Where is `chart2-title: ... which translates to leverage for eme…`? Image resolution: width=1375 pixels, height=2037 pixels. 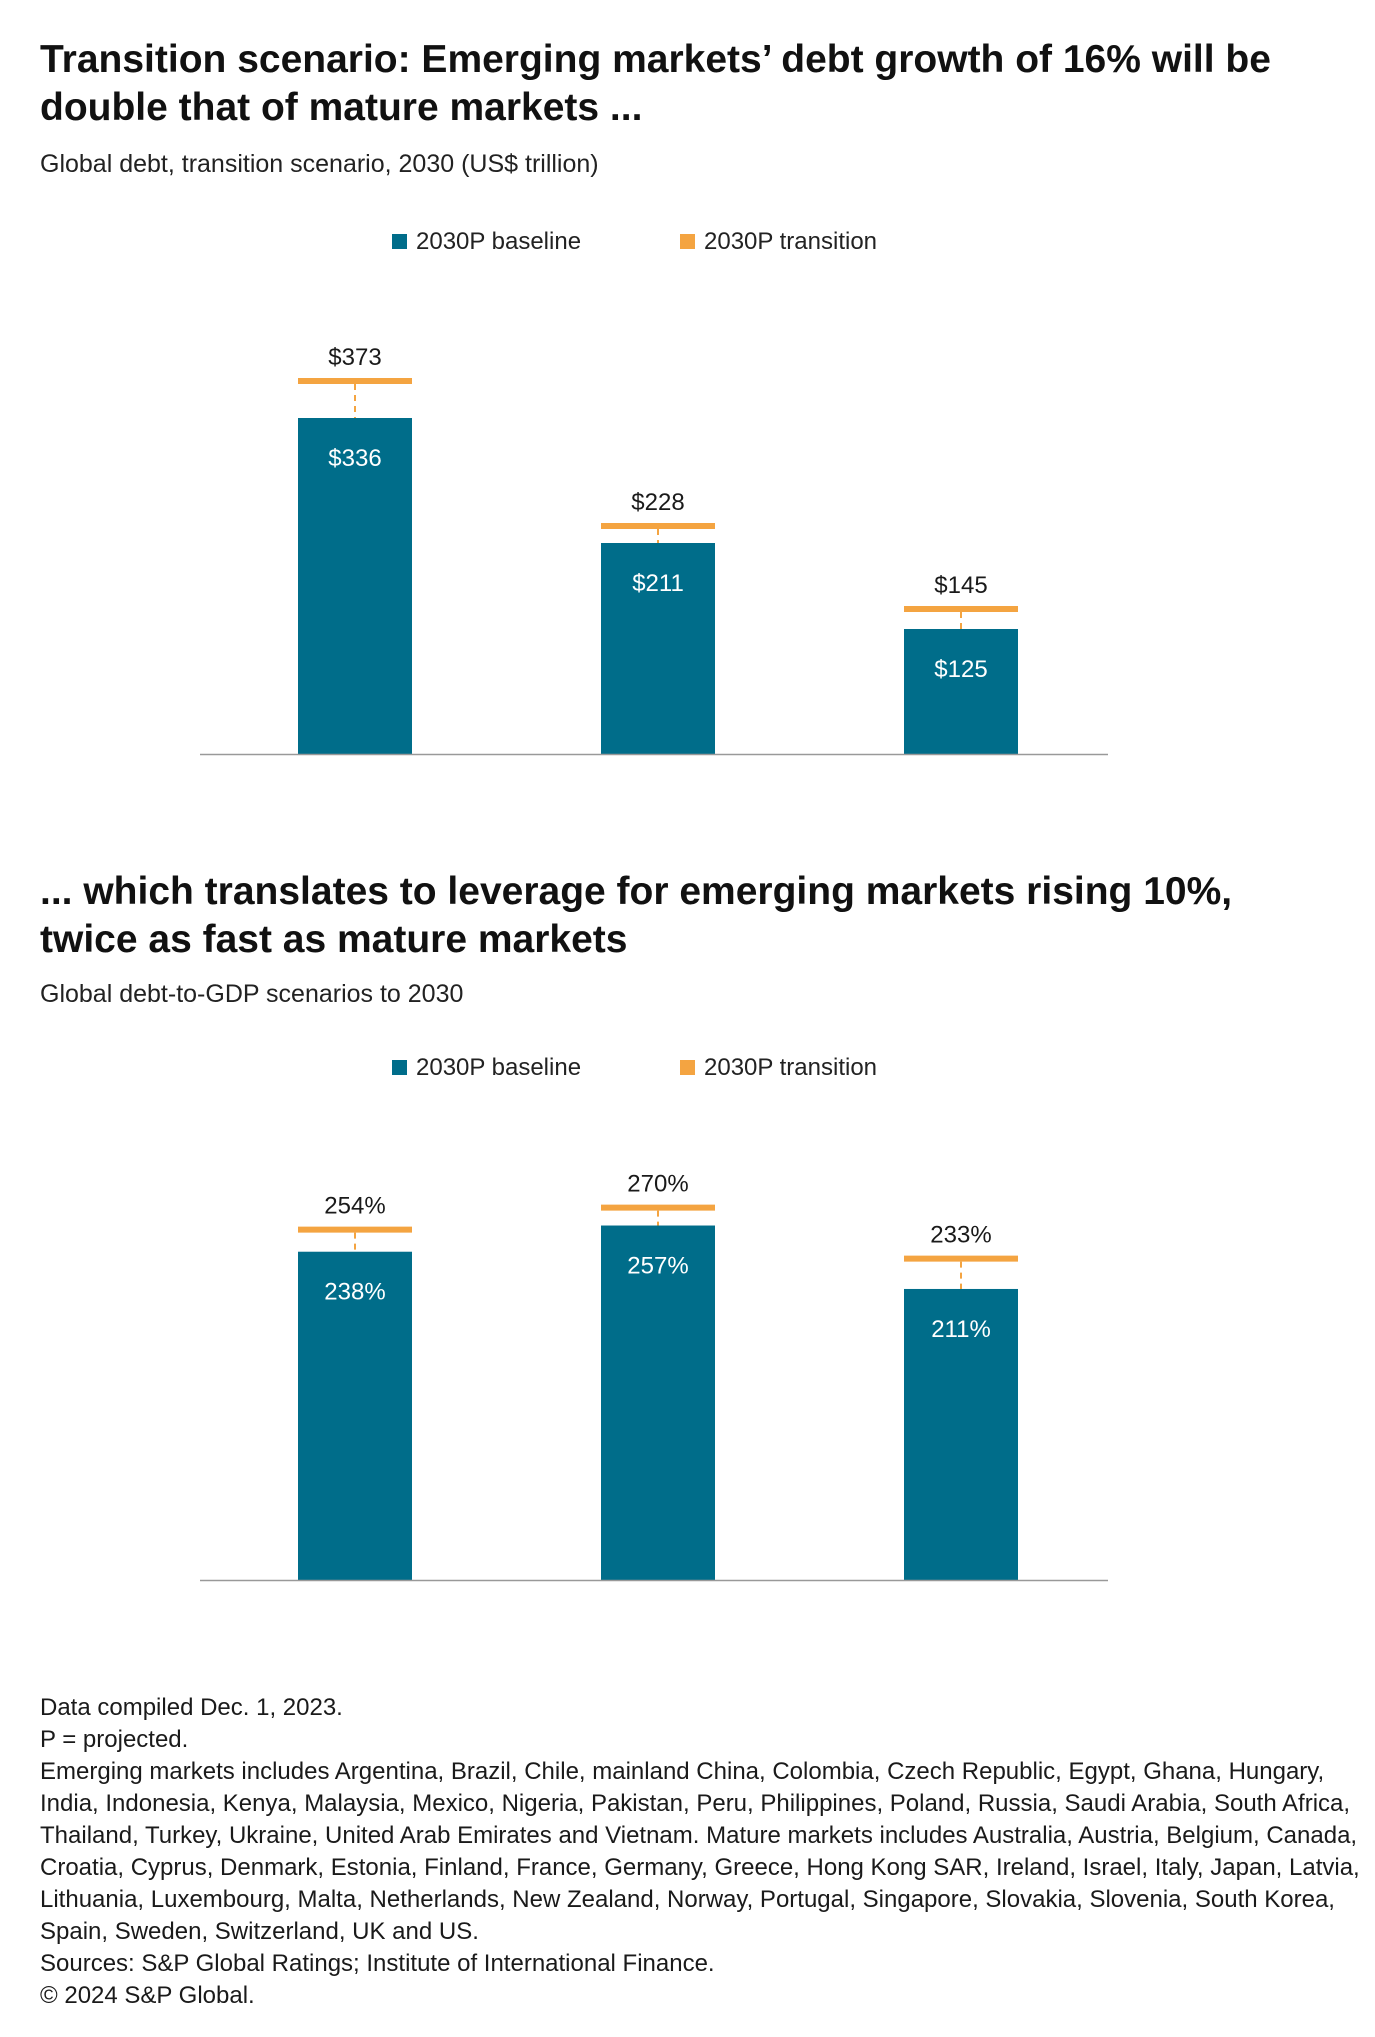
chart2-title: ... which translates to leverage for eme… is located at coordinates (636, 915).